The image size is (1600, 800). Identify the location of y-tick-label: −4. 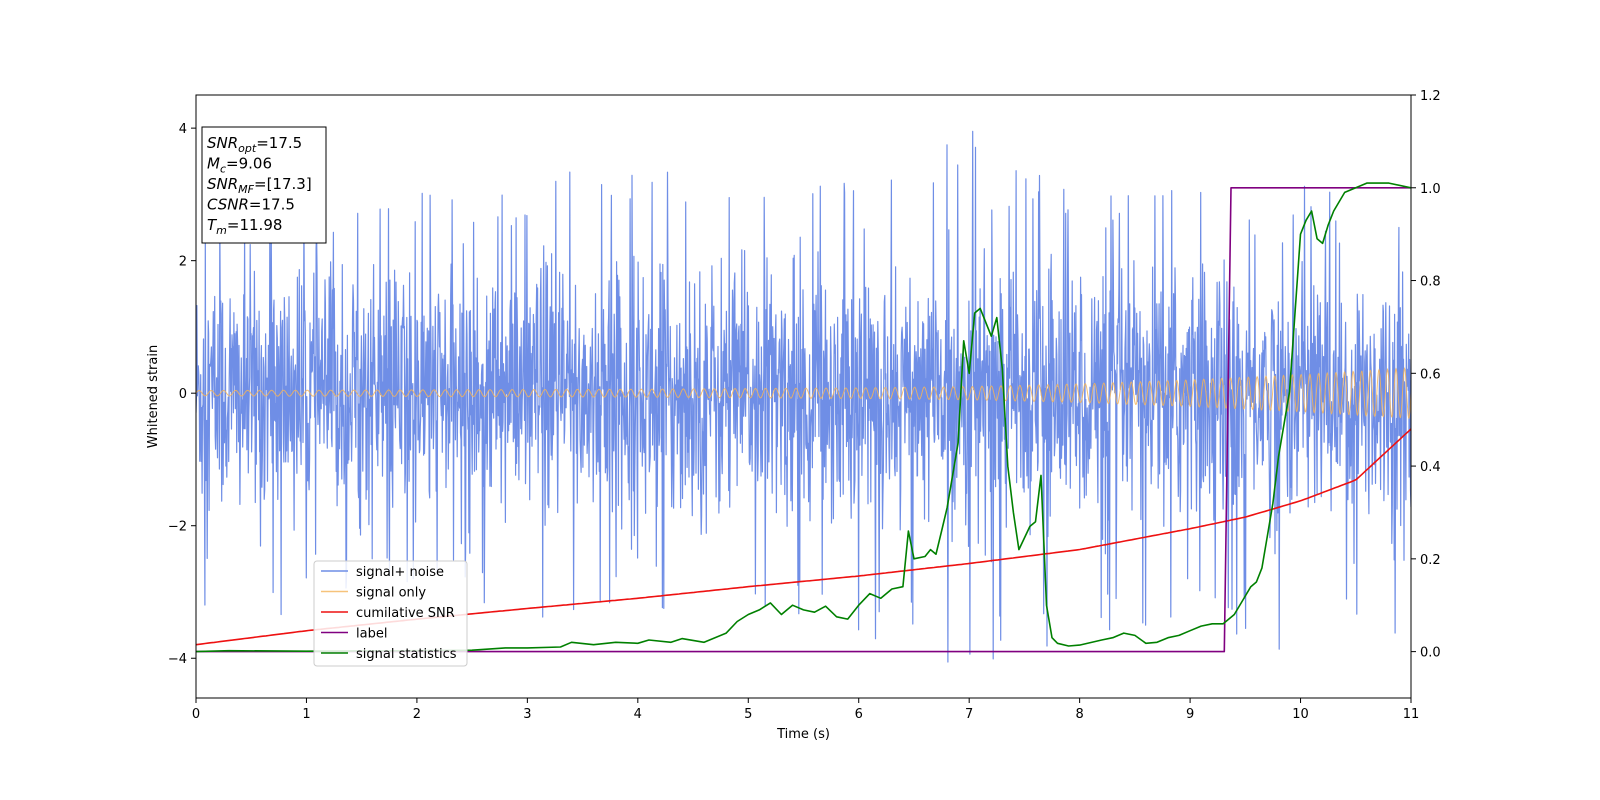
(177, 659).